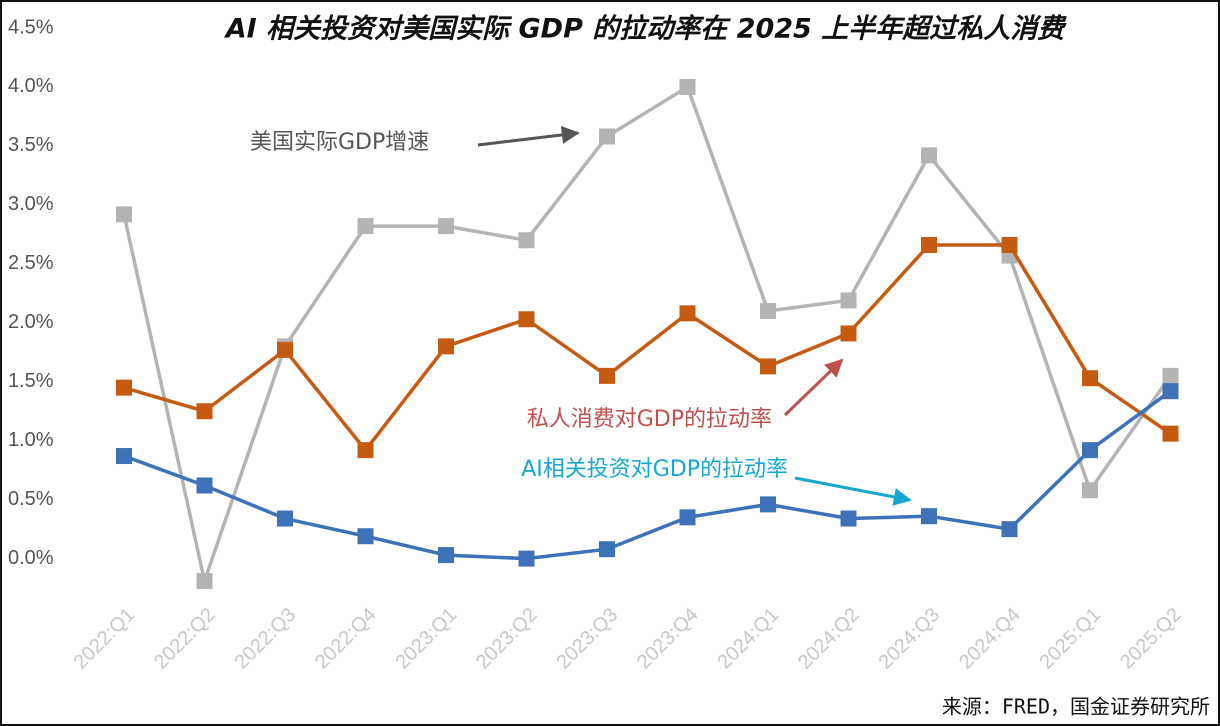  Describe the element at coordinates (31, 322) in the screenshot. I see `y-tick-label: 2.0%` at that location.